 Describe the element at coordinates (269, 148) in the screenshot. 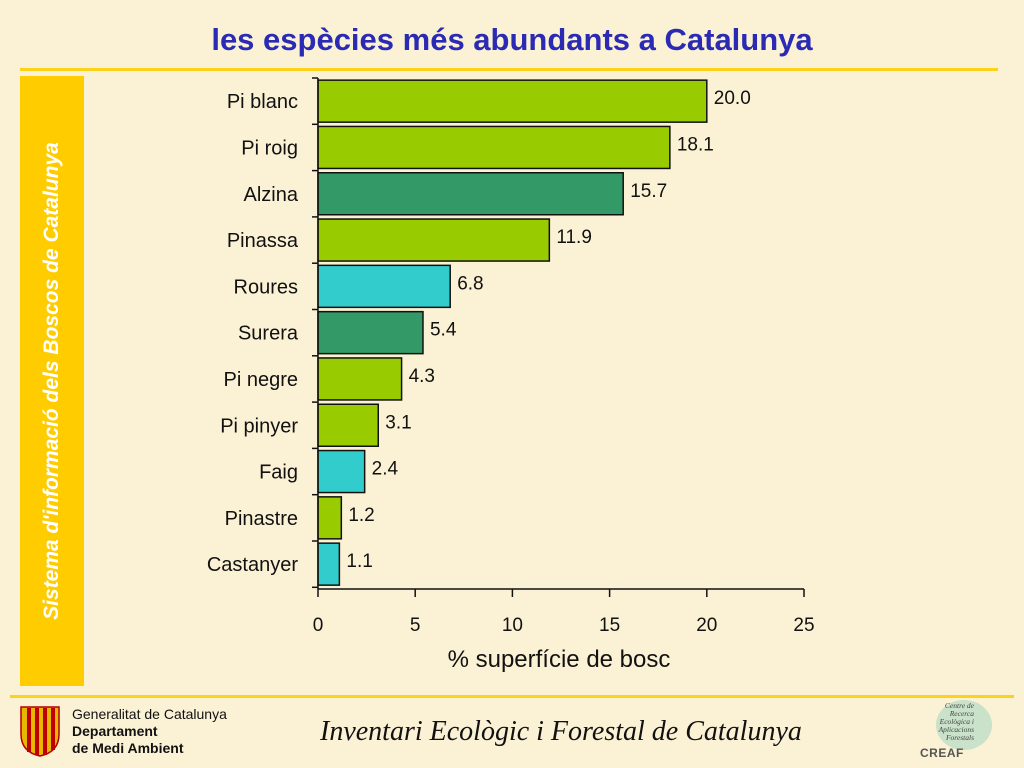

I see `category-label: Pi roig` at that location.